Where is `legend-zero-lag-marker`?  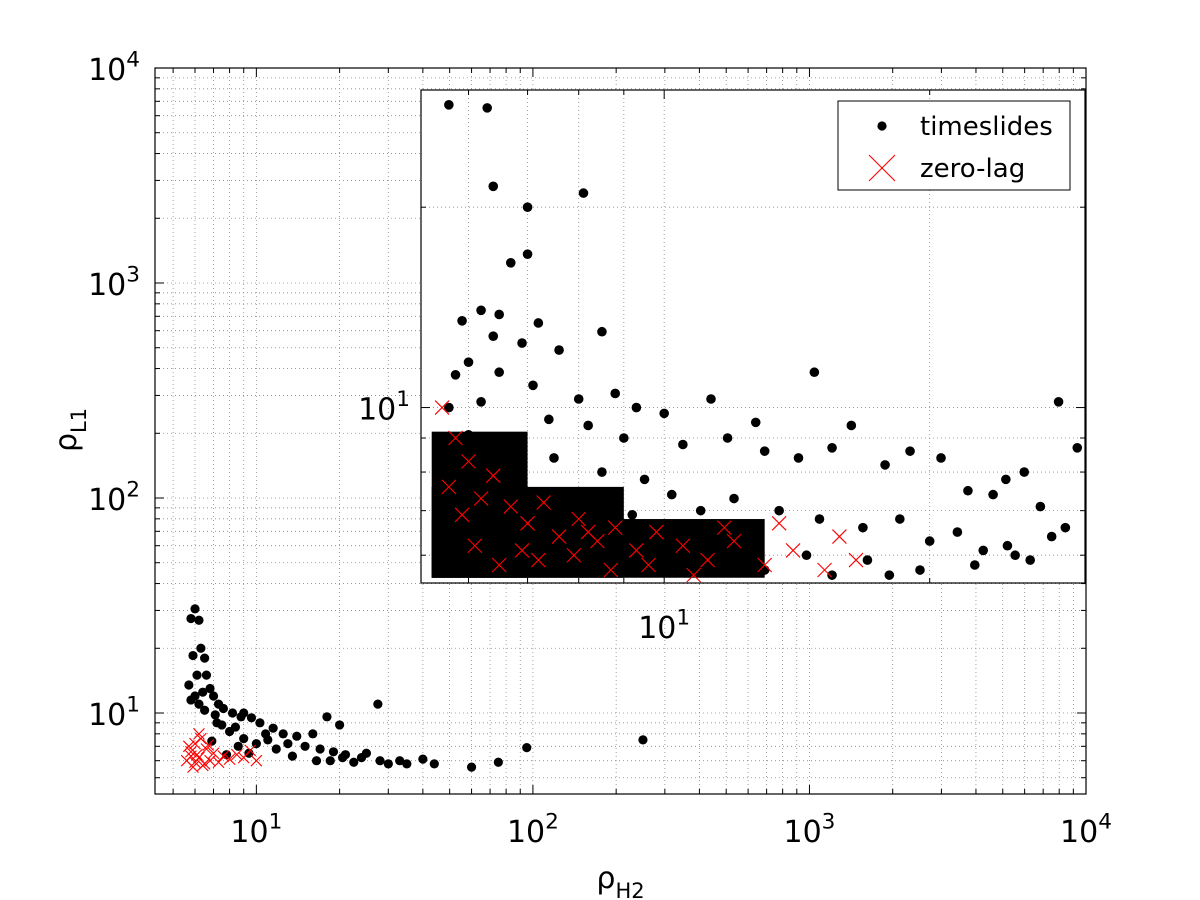
legend-zero-lag-marker is located at coordinates (882, 168).